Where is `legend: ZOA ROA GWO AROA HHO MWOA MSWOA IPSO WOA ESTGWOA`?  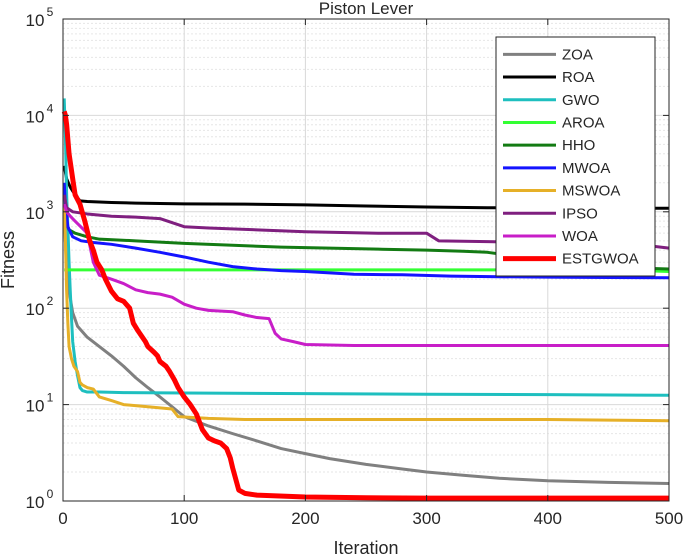 legend: ZOA ROA GWO AROA HHO MWOA MSWOA IPSO WOA ESTGWOA is located at coordinates (575, 156).